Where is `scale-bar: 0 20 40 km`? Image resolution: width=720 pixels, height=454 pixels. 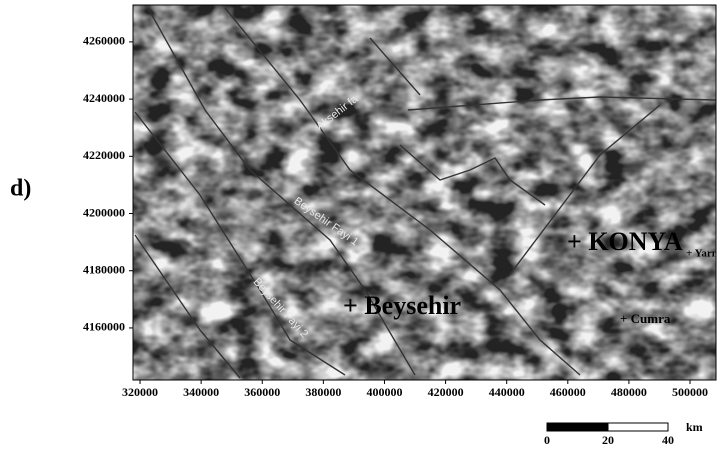
scale-bar: 0 20 40 km is located at coordinates (623, 433).